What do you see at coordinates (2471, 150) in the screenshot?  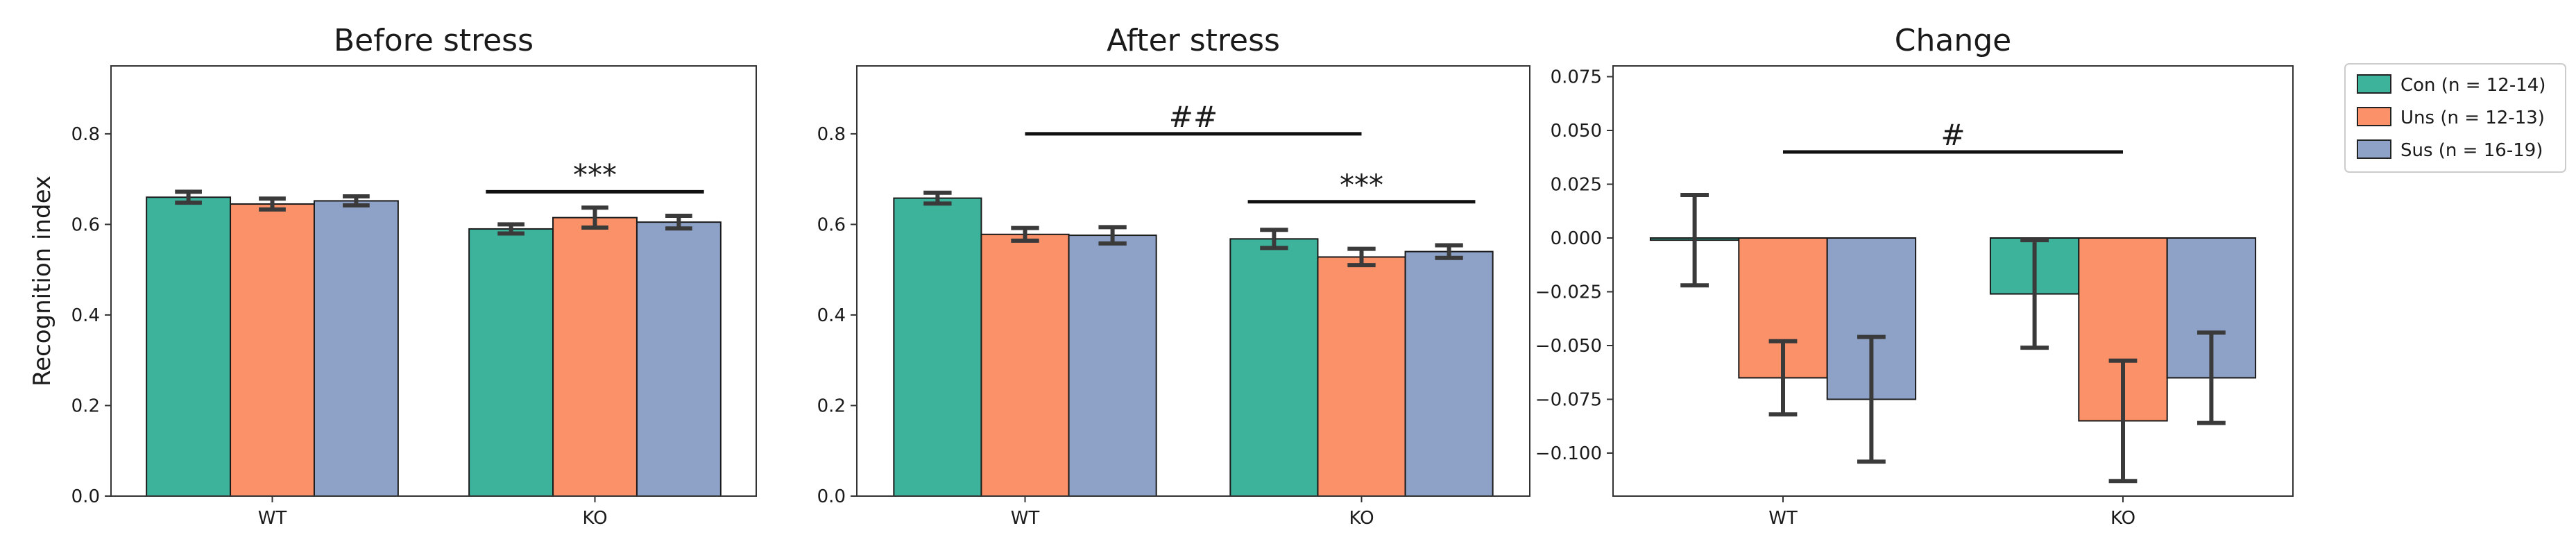 I see `legend-label-sus: Sus (n = 16-19)` at bounding box center [2471, 150].